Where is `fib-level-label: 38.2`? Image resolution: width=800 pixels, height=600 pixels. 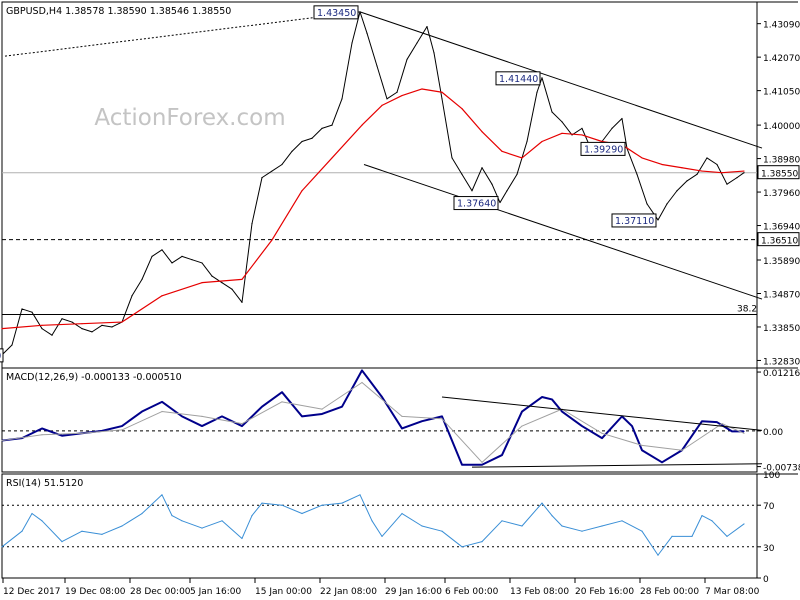 fib-level-label: 38.2 is located at coordinates (747, 309).